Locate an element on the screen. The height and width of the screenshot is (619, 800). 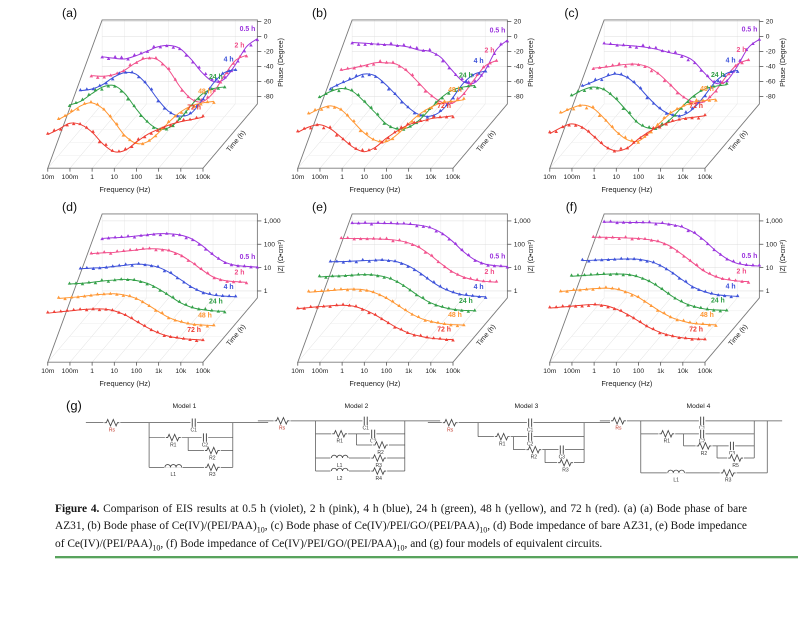
component-Rs: Rs is located at coordinates (282, 424).